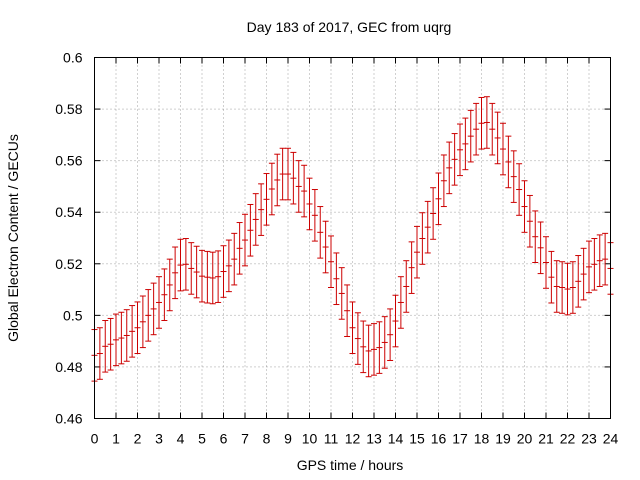 The height and width of the screenshot is (480, 640). Describe the element at coordinates (68, 238) in the screenshot. I see `y-tick-labels: 0.46 0.48 0.5 0.52 0.54 0.56 0.58 0.6` at that location.